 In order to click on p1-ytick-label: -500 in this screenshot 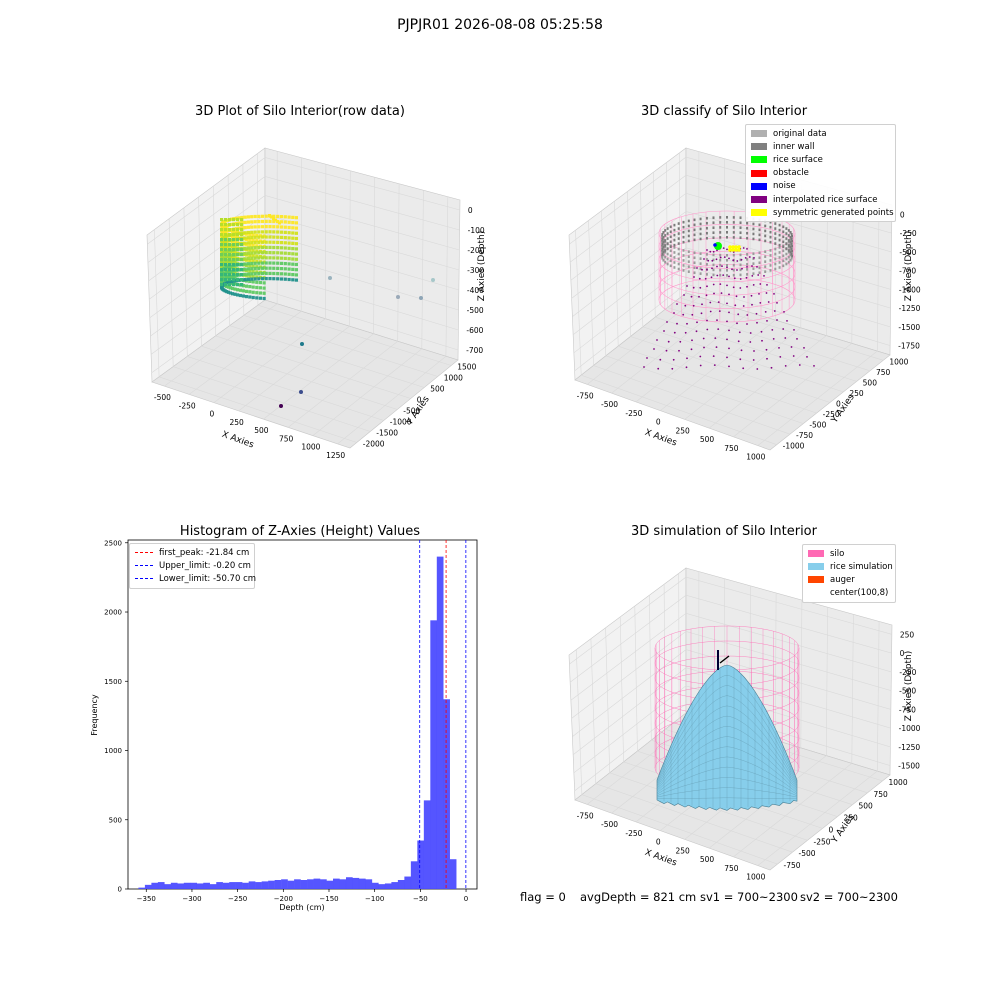, I will do `click(411, 411)`.